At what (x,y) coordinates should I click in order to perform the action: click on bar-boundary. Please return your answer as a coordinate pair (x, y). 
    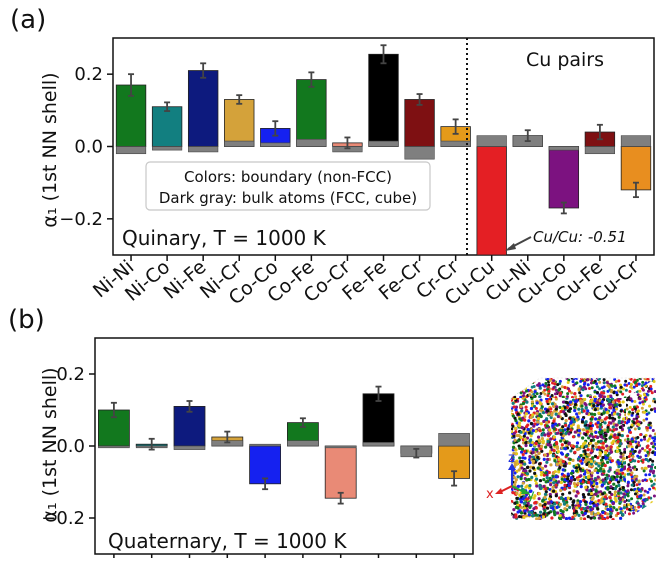
    Looking at the image, I should click on (419, 123).